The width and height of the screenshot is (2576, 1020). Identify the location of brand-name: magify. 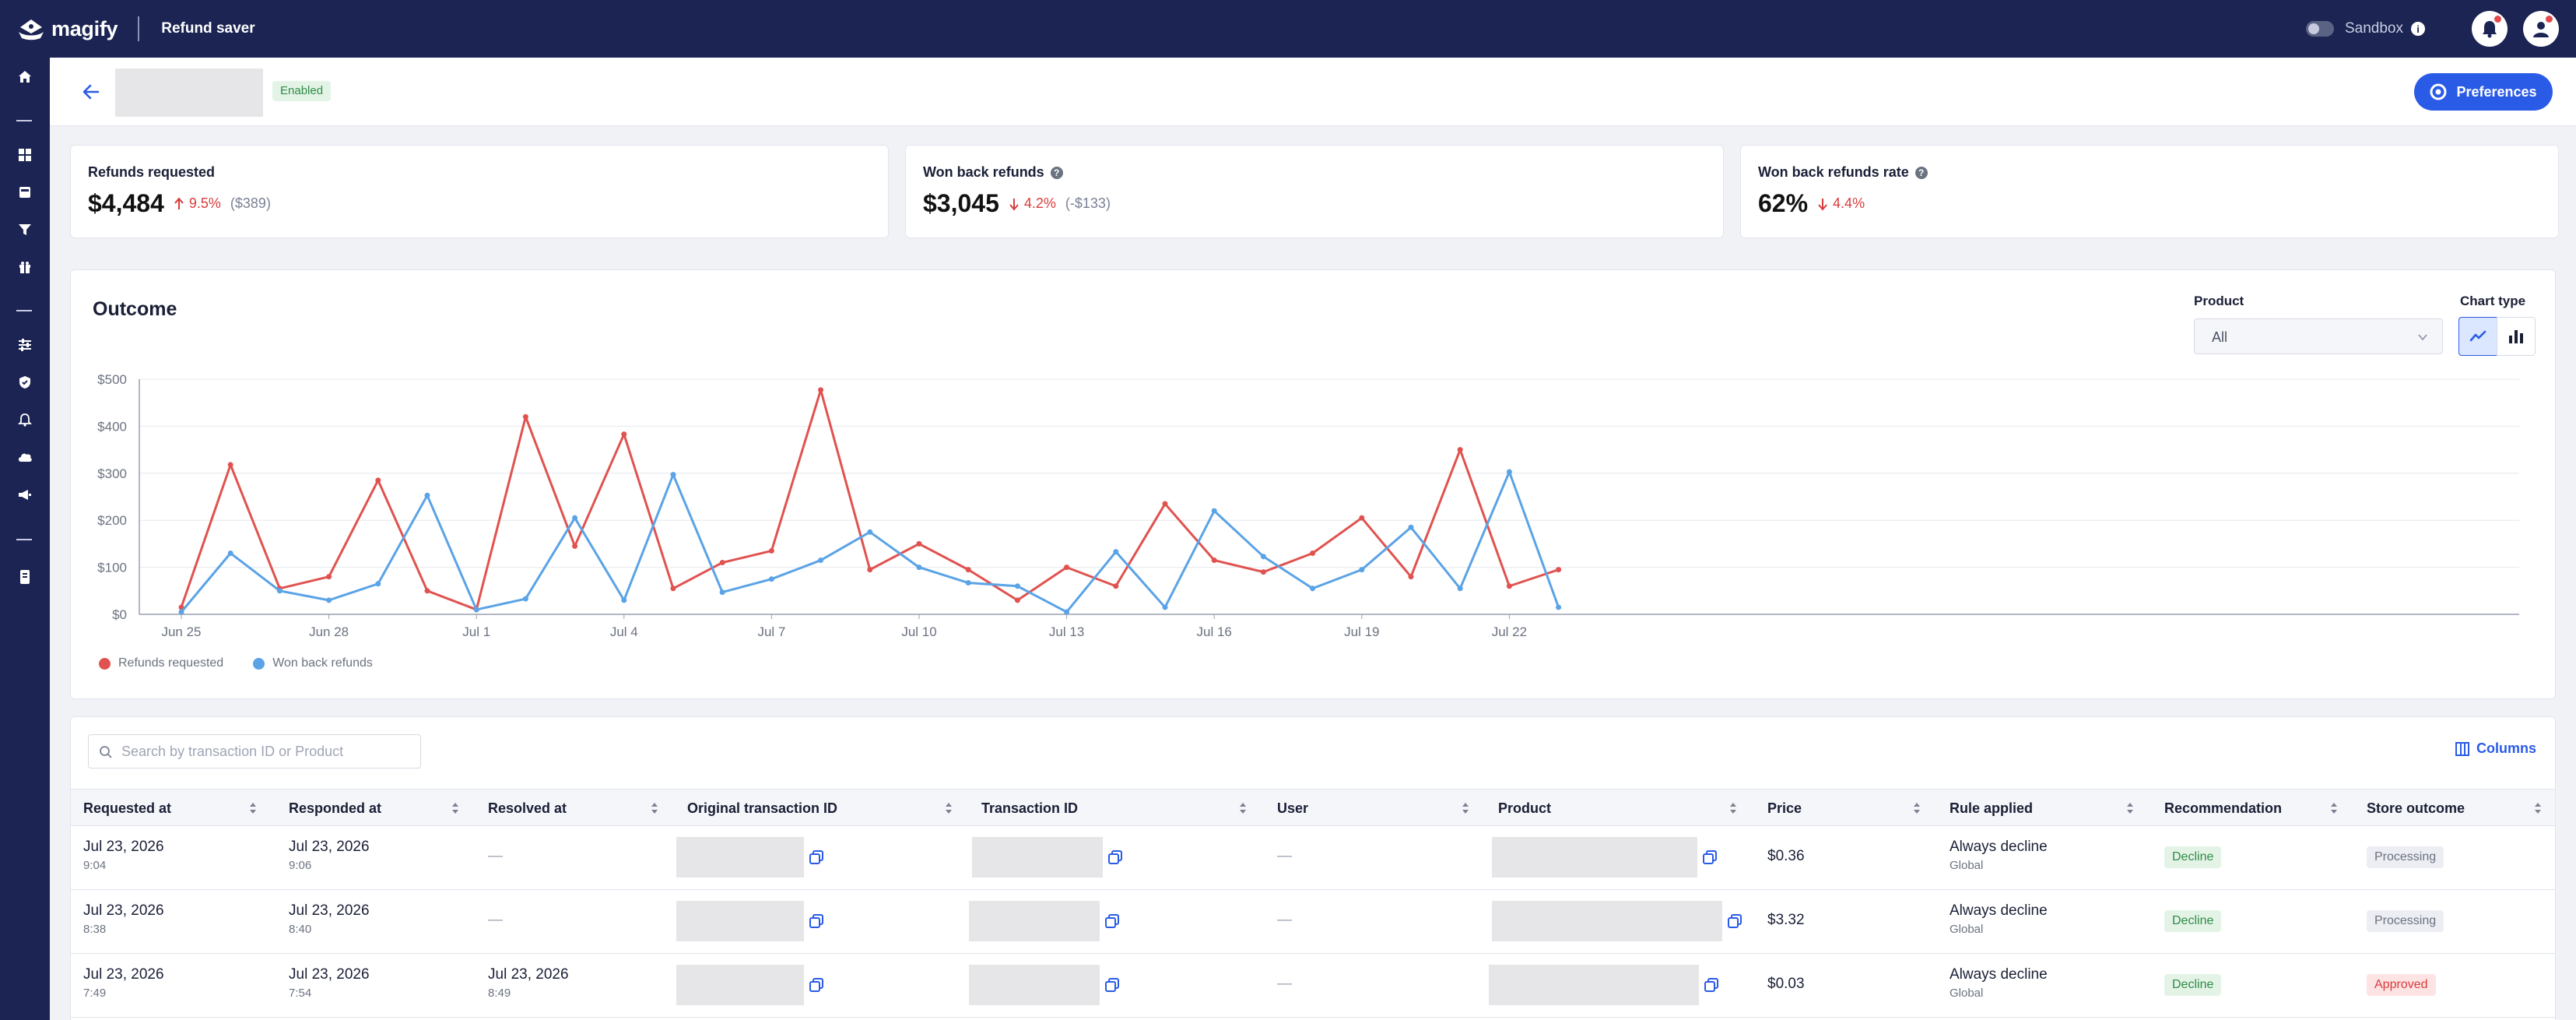
(84, 28).